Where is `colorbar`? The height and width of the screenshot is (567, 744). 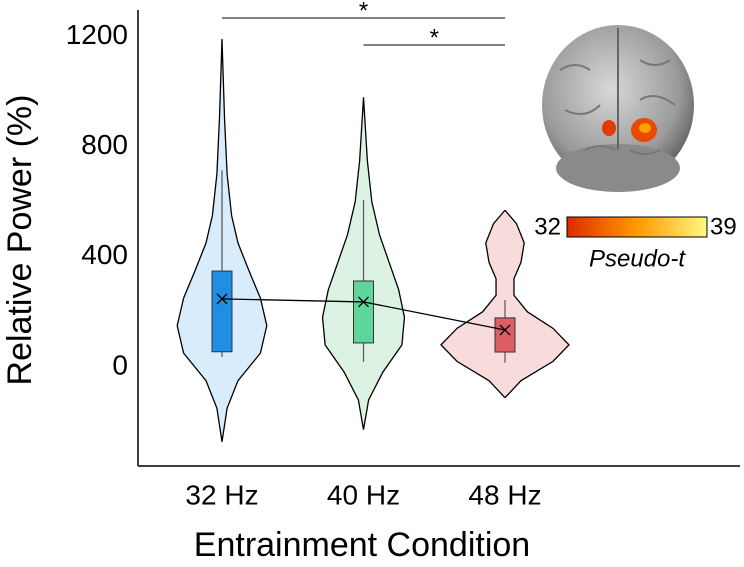 colorbar is located at coordinates (637, 227).